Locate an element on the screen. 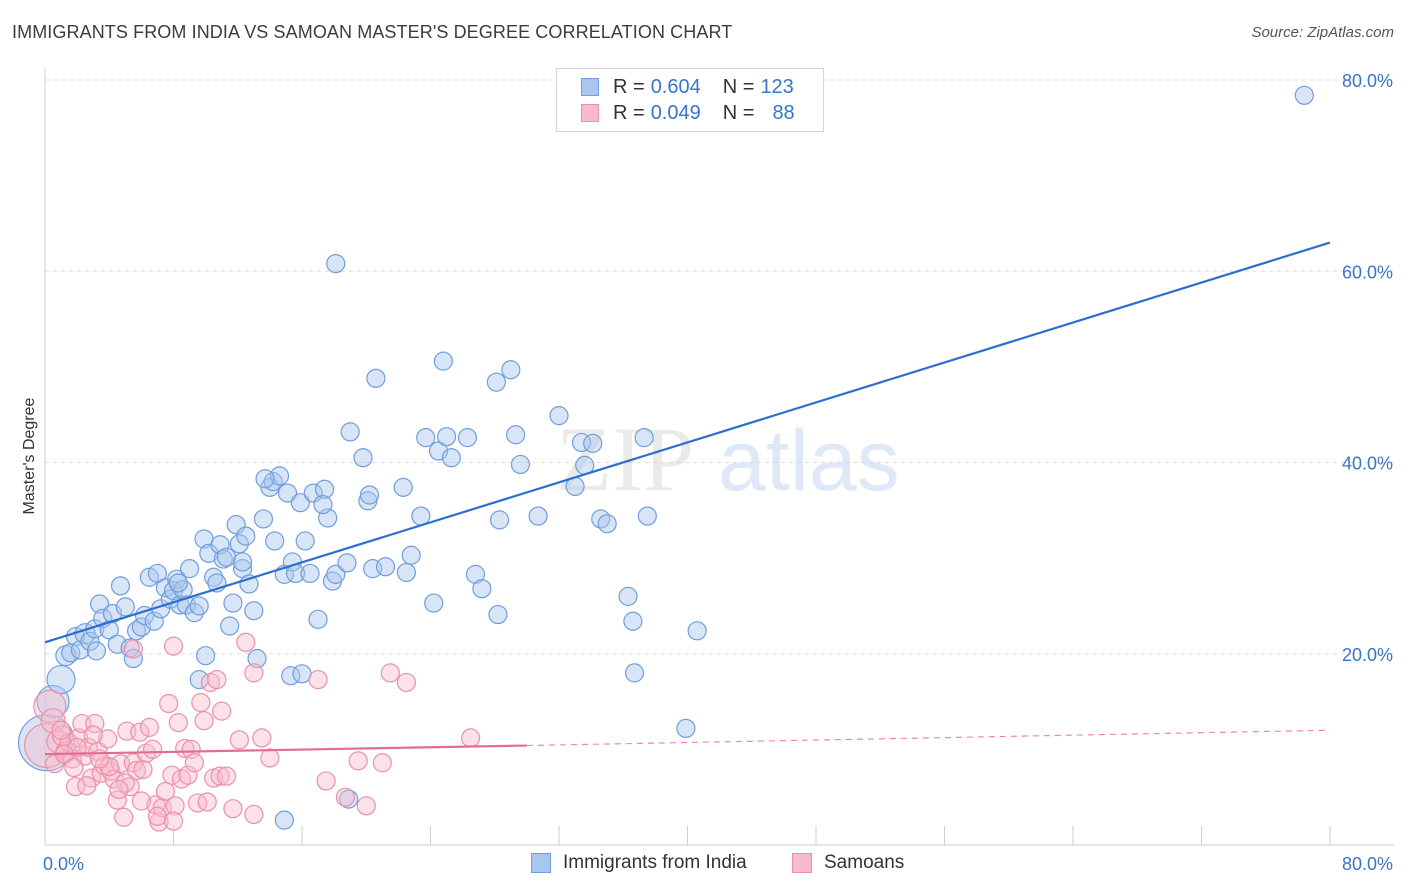 This screenshot has width=1406, height=892. stats-legend: R = 0.604 N = 123 R = 0.049 N = 88 is located at coordinates (690, 100).